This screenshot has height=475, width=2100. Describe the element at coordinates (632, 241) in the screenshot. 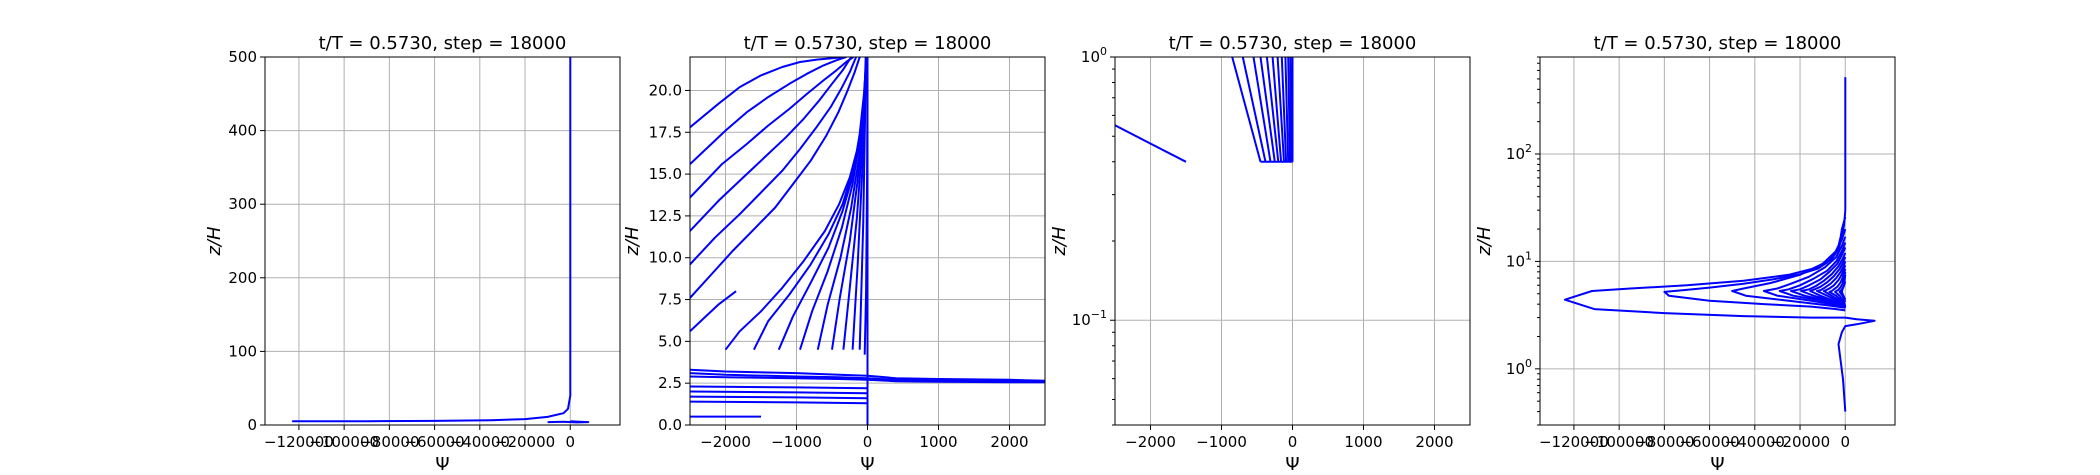

I see `panel-2-ylabel: z/H` at that location.